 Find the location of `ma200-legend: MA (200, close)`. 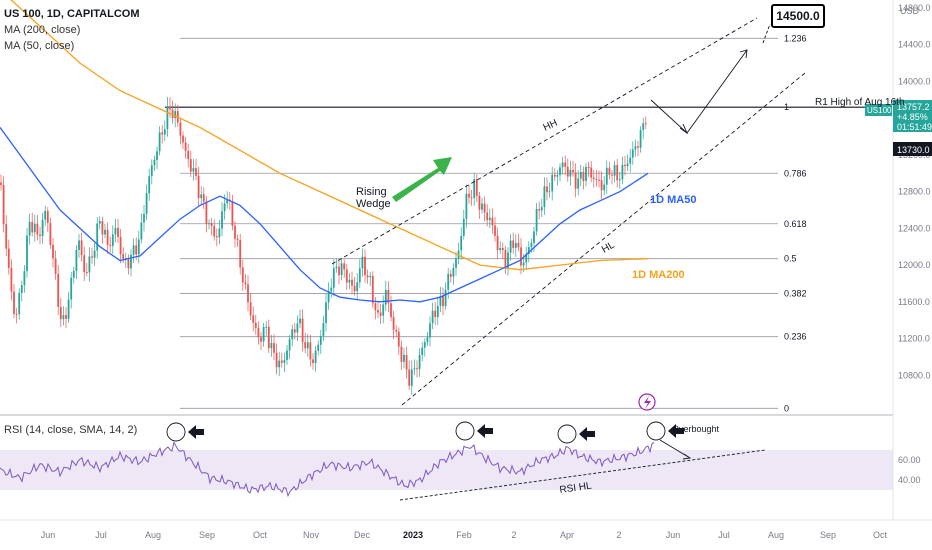

ma200-legend: MA (200, close) is located at coordinates (42, 30).